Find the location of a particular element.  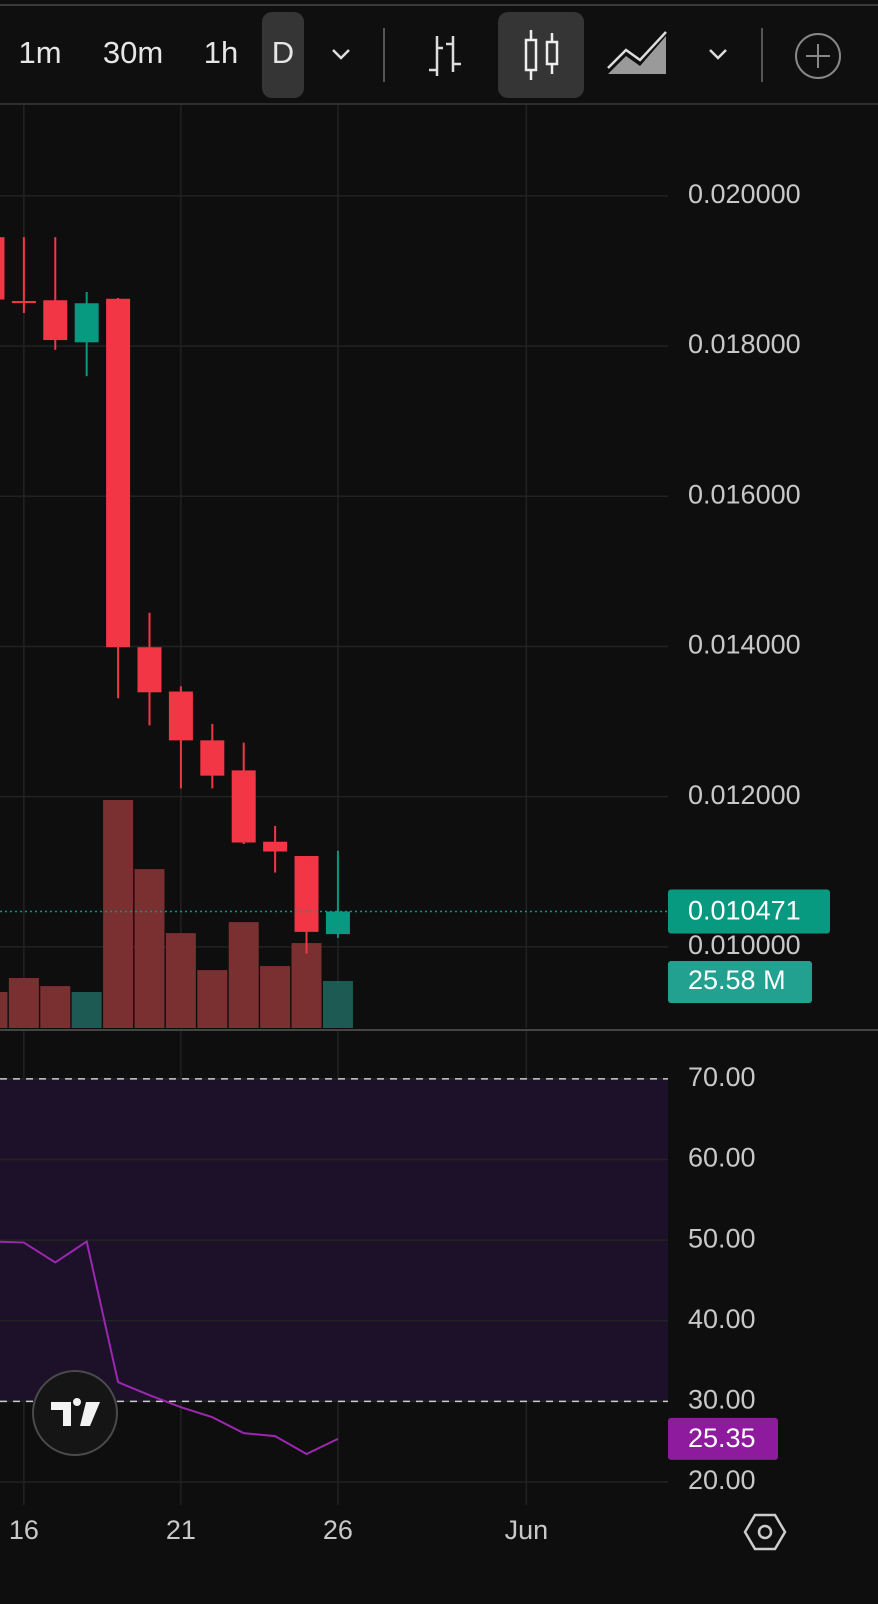

y-tick-label: 40.00 is located at coordinates (722, 1319).